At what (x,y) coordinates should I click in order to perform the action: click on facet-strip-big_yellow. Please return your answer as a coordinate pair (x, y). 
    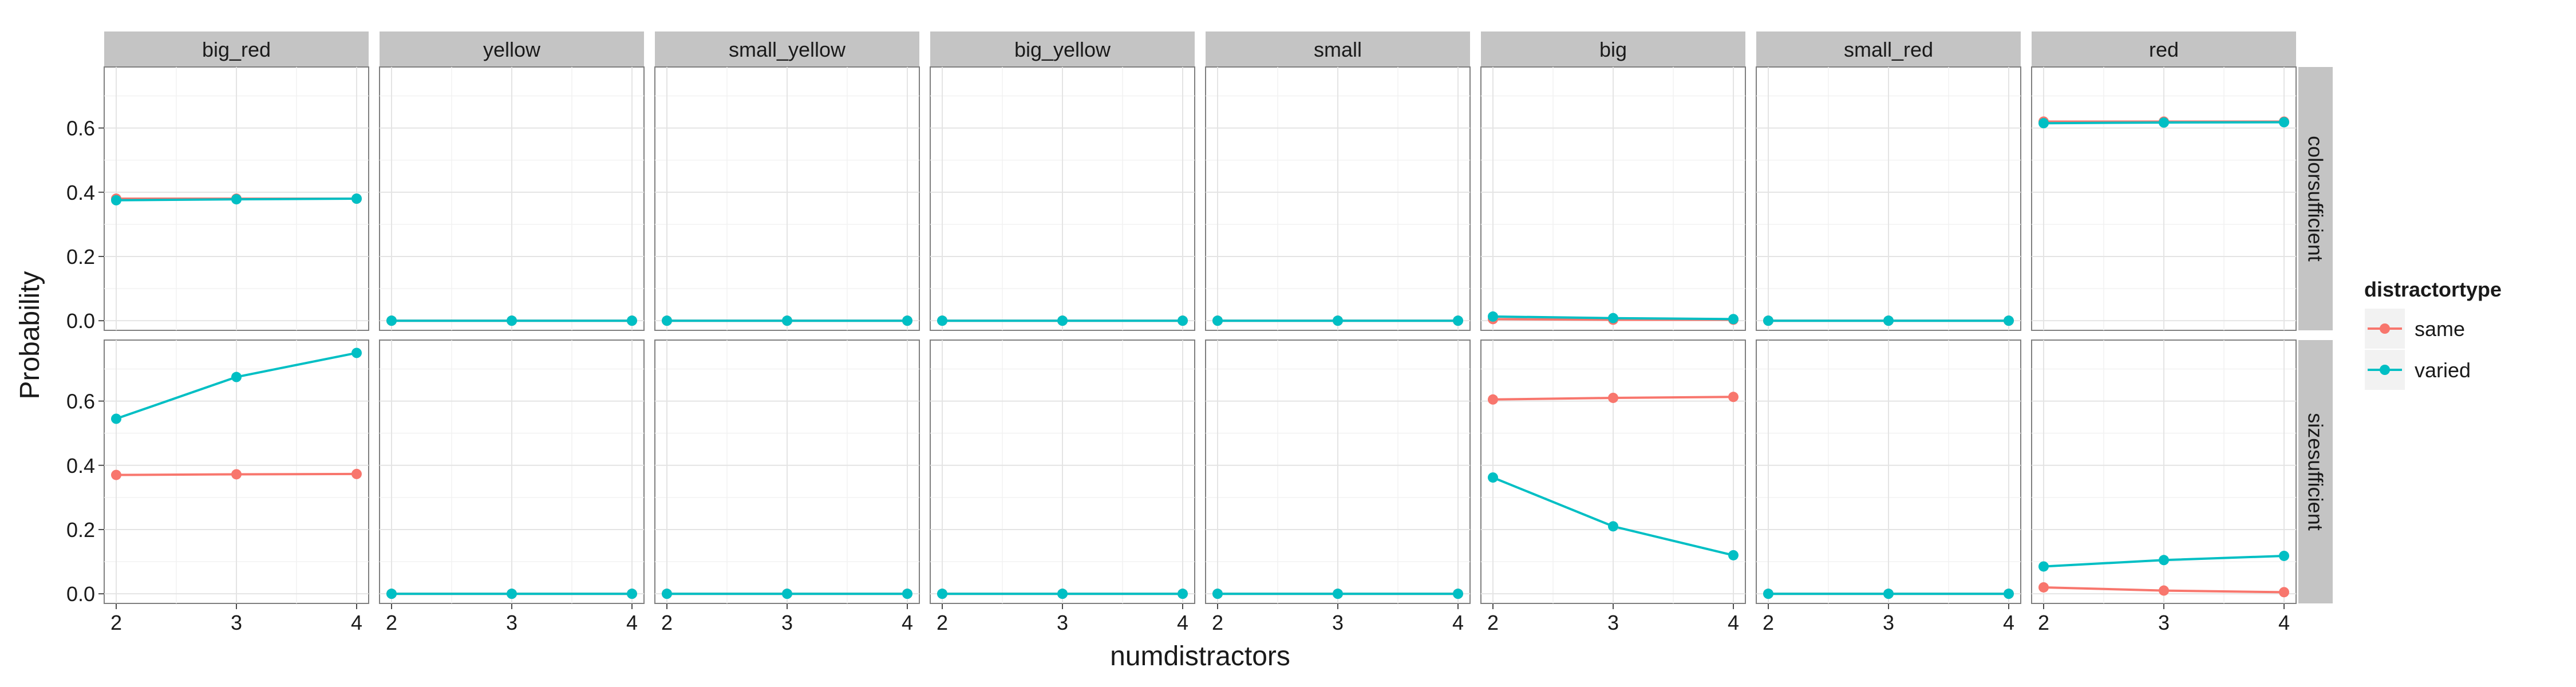
    Looking at the image, I should click on (1062, 49).